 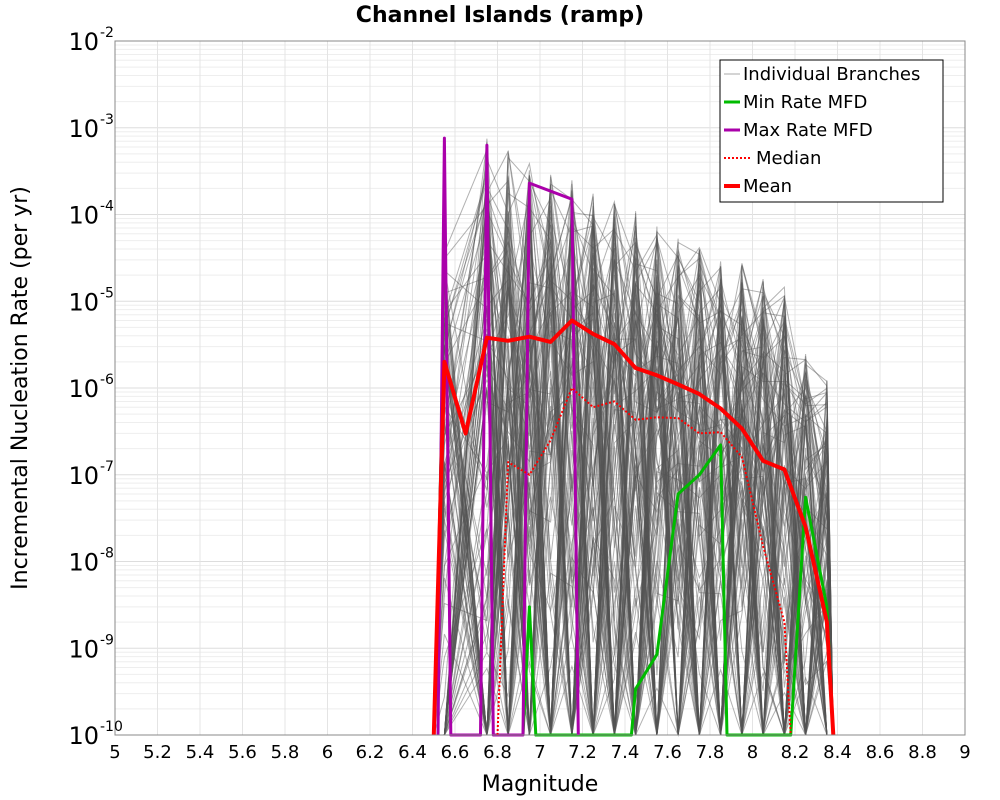 What do you see at coordinates (805, 102) in the screenshot?
I see `legend-label: Min Rate MFD` at bounding box center [805, 102].